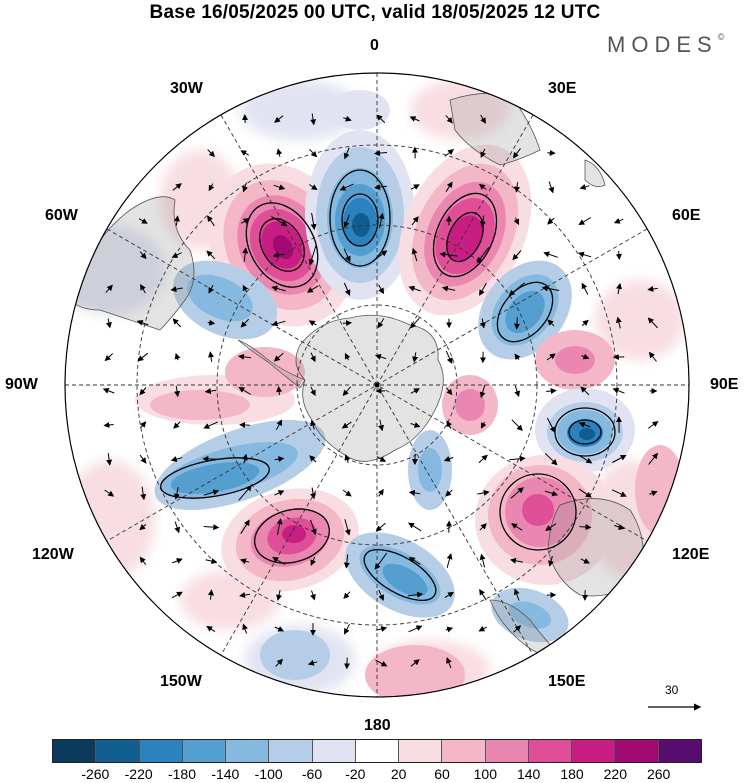 The width and height of the screenshot is (750, 783). Describe the element at coordinates (528, 774) in the screenshot. I see `colorbar-tick-label: 140` at that location.